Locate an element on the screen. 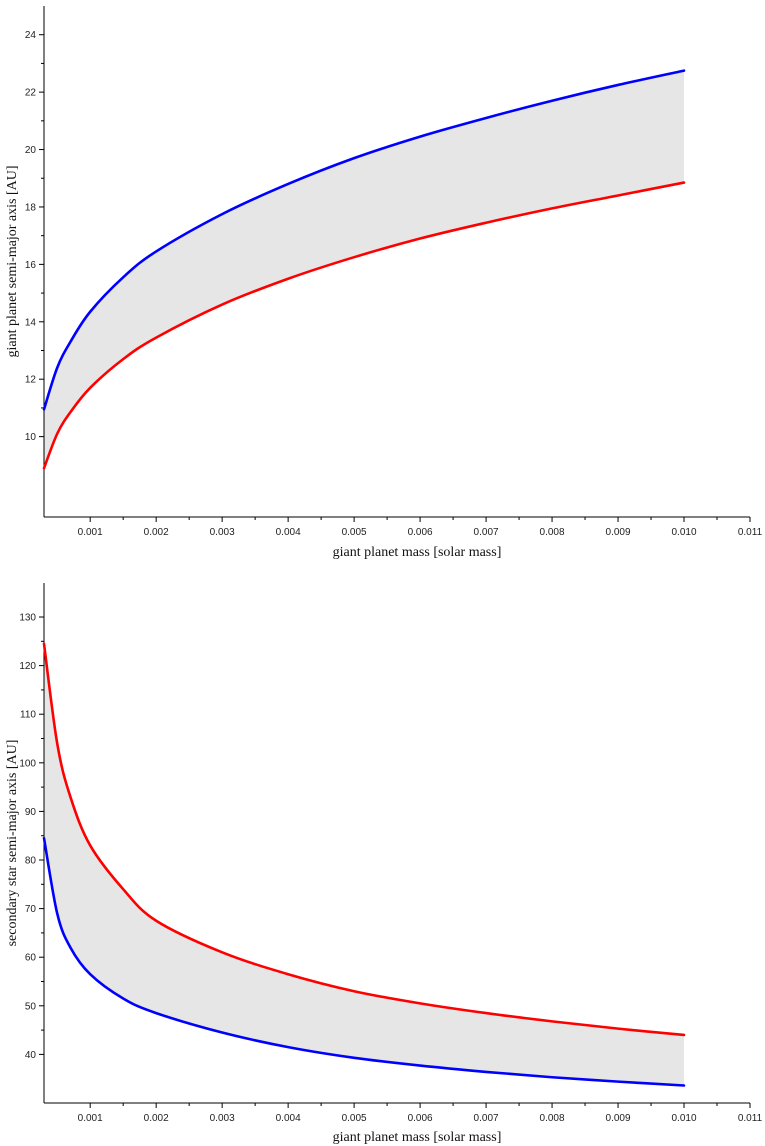 The height and width of the screenshot is (1146, 765). y-tick-label: 10 is located at coordinates (31, 437).